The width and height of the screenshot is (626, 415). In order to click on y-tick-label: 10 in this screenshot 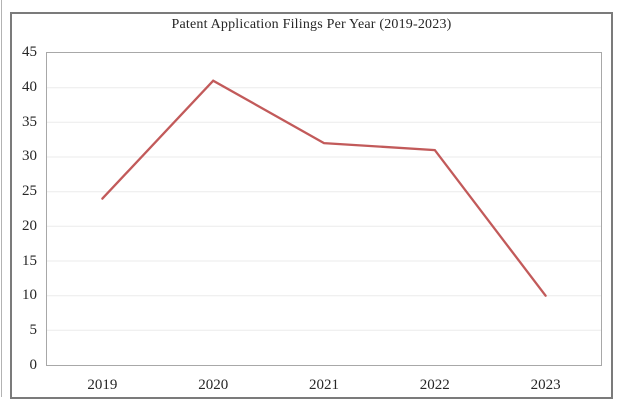, I will do `click(29, 295)`.